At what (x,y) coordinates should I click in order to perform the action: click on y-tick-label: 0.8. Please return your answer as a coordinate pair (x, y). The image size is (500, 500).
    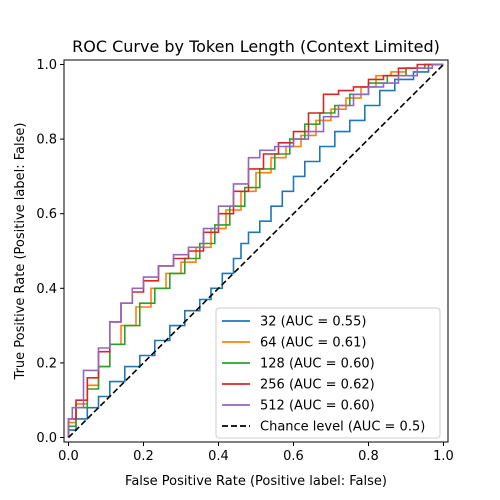
    Looking at the image, I should click on (46, 140).